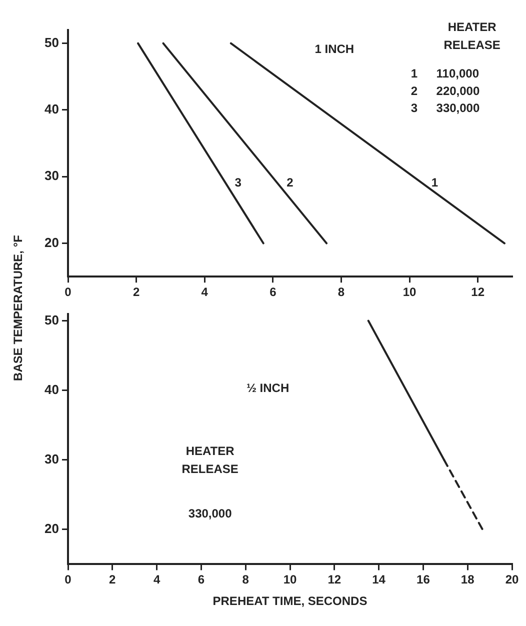  What do you see at coordinates (445, 108) in the screenshot?
I see `text: 3 330,000` at bounding box center [445, 108].